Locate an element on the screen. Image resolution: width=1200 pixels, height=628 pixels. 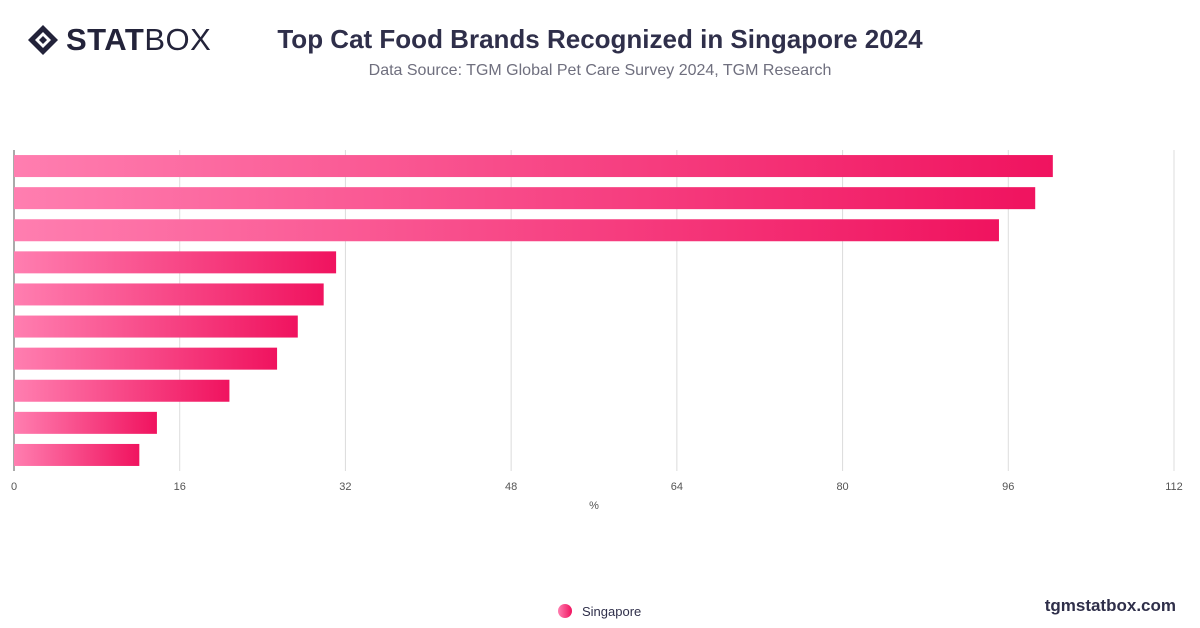
x-tick-label: 80 is located at coordinates (842, 487).